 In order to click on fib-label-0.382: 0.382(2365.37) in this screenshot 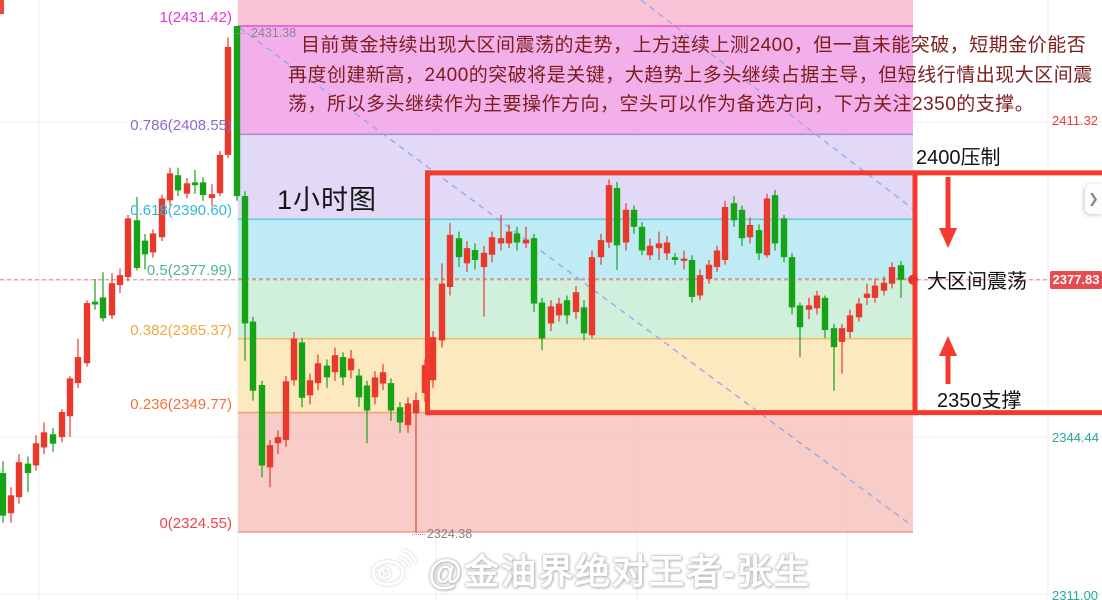, I will do `click(181, 330)`.